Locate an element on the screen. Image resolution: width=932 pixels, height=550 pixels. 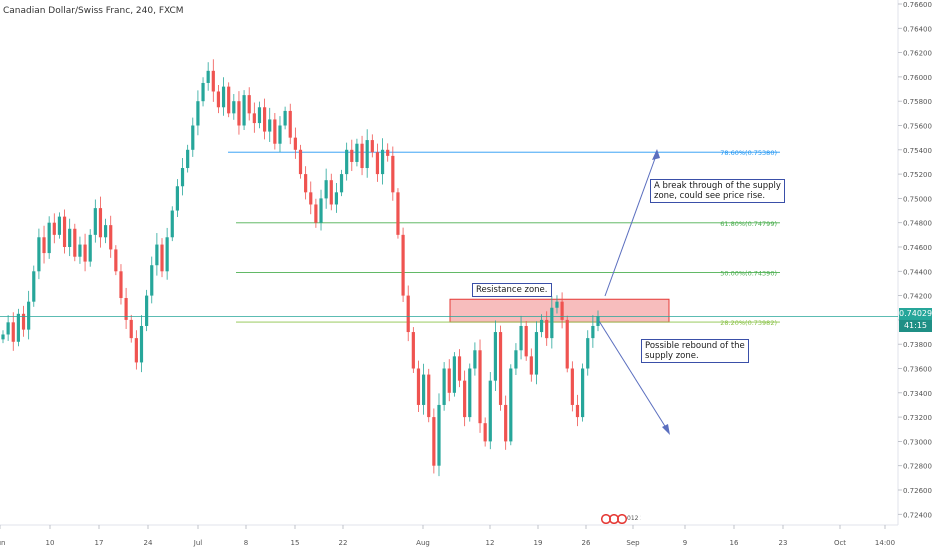
time-tick-label: Jul is located at coordinates (198, 543).